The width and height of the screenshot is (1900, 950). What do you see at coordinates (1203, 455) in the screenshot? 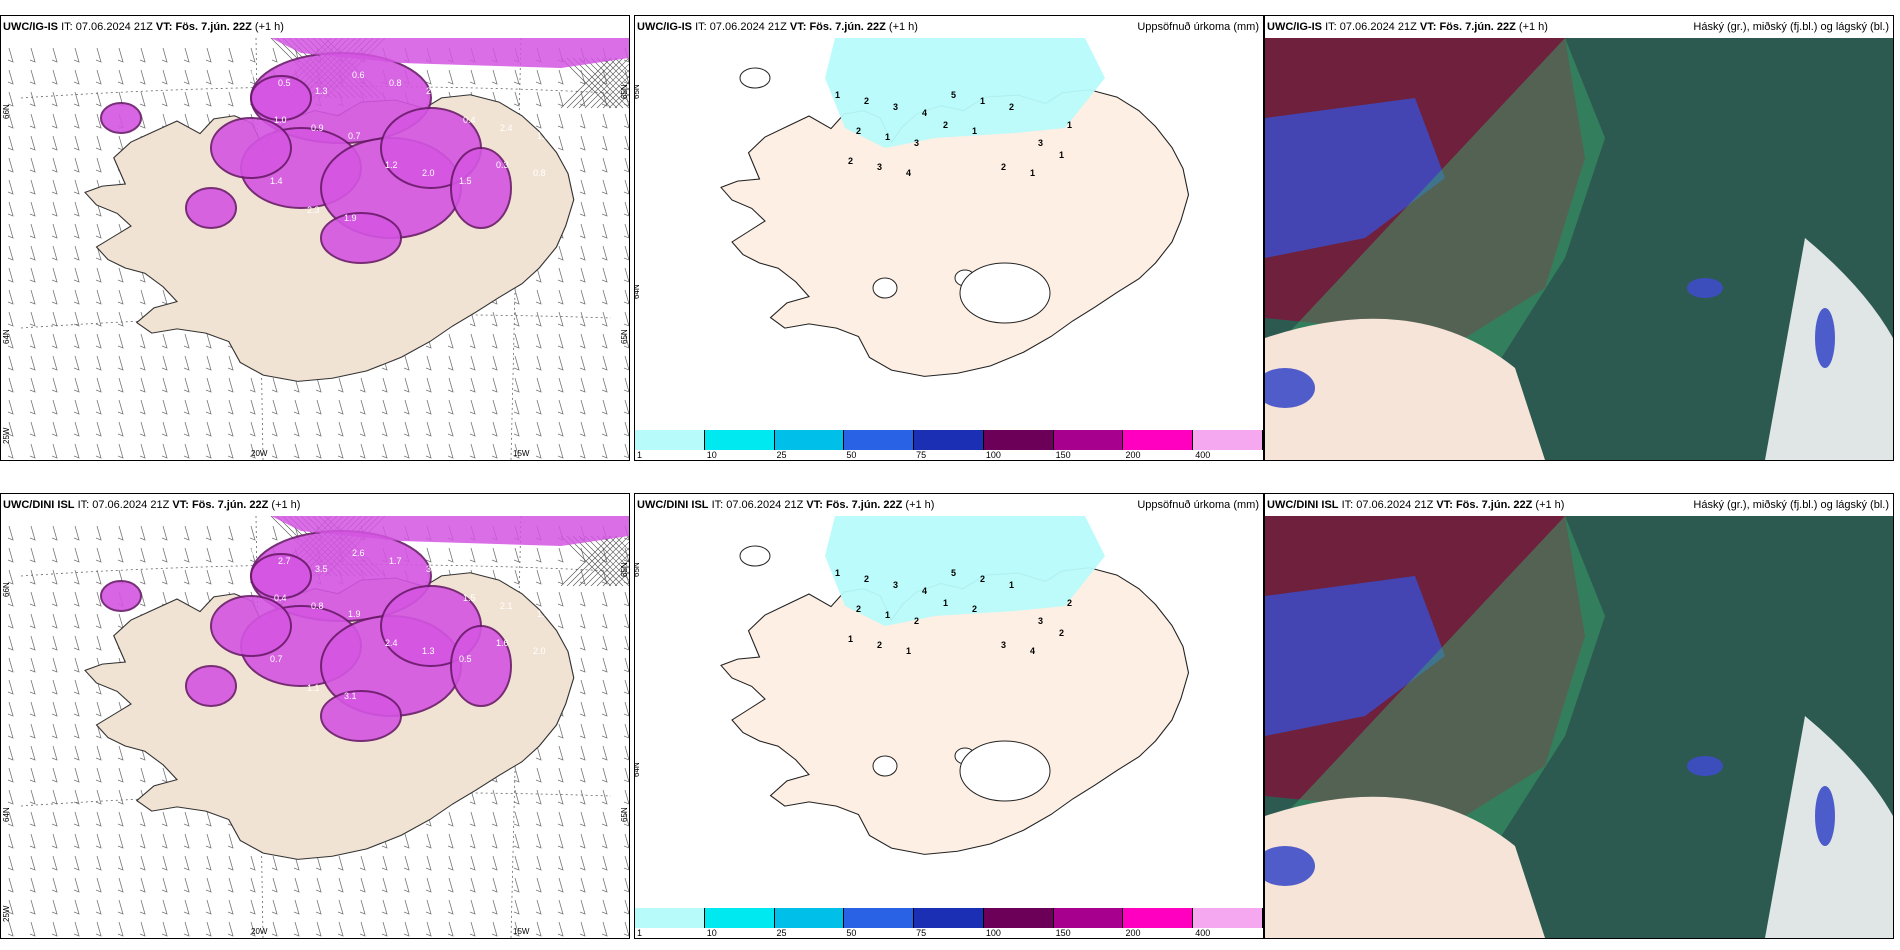
I see `colorbar-tick: 400` at bounding box center [1203, 455].